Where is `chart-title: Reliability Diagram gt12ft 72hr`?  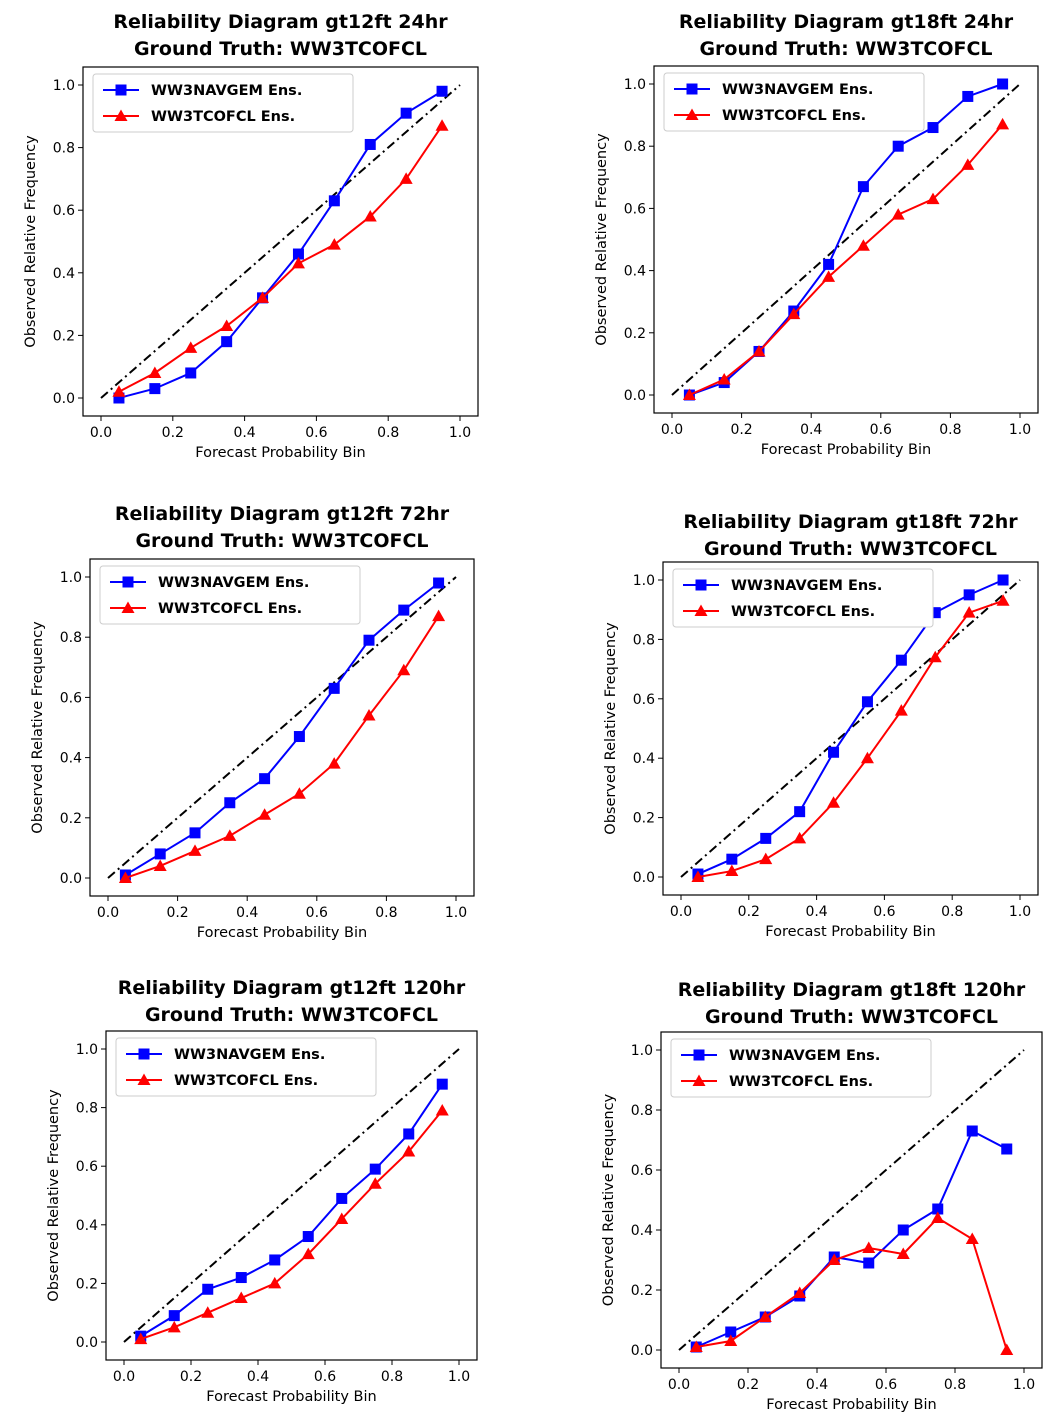
chart-title: Reliability Diagram gt12ft 72hr is located at coordinates (282, 514).